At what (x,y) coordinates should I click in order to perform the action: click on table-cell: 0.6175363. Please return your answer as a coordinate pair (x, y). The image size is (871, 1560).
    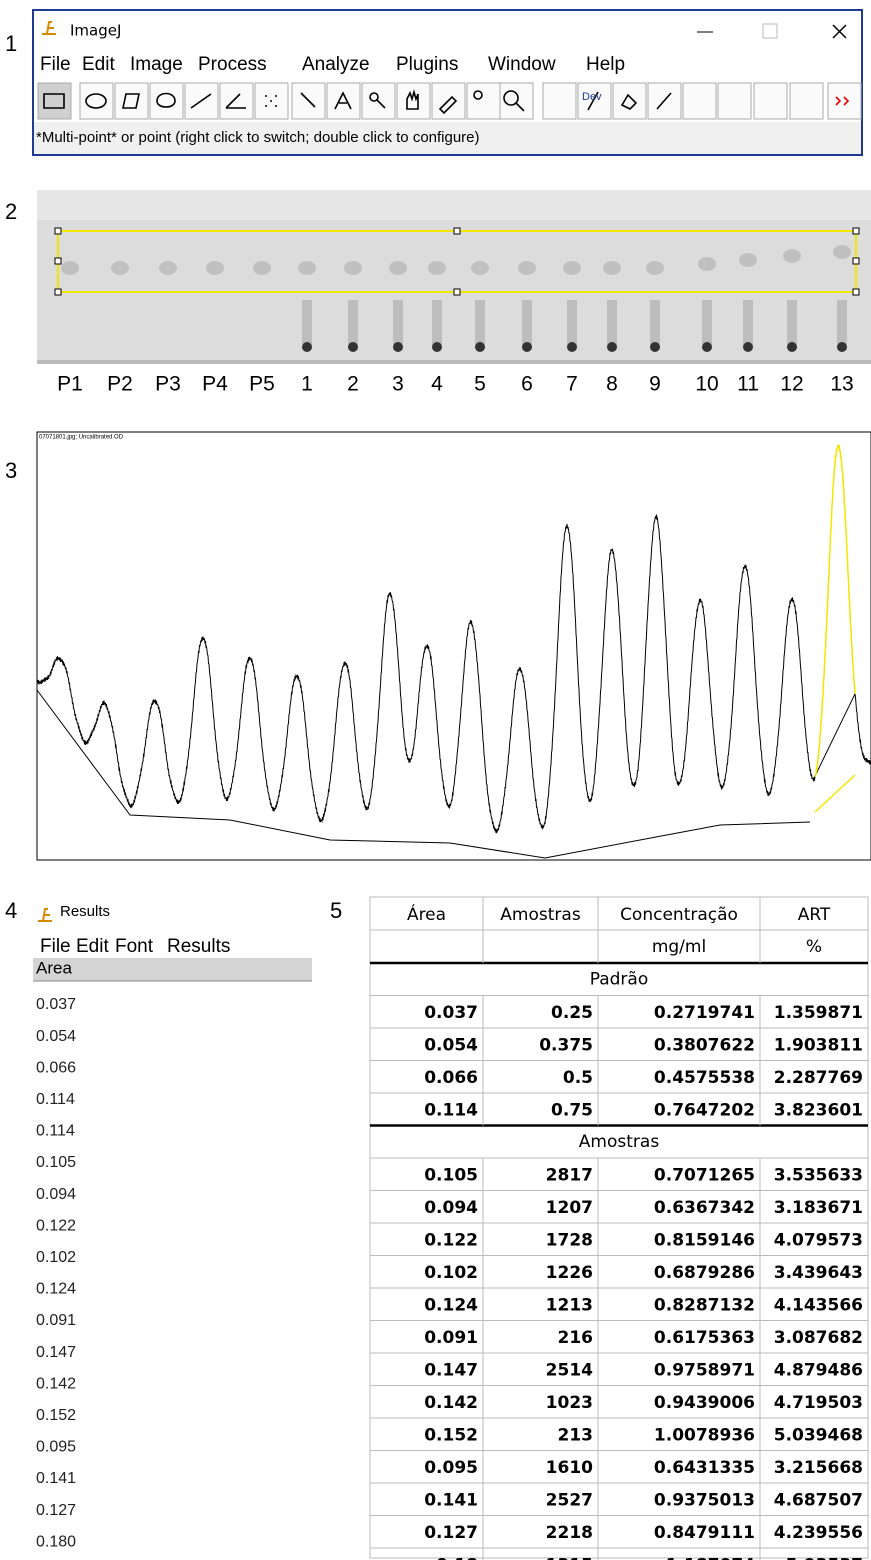
    Looking at the image, I should click on (704, 1338).